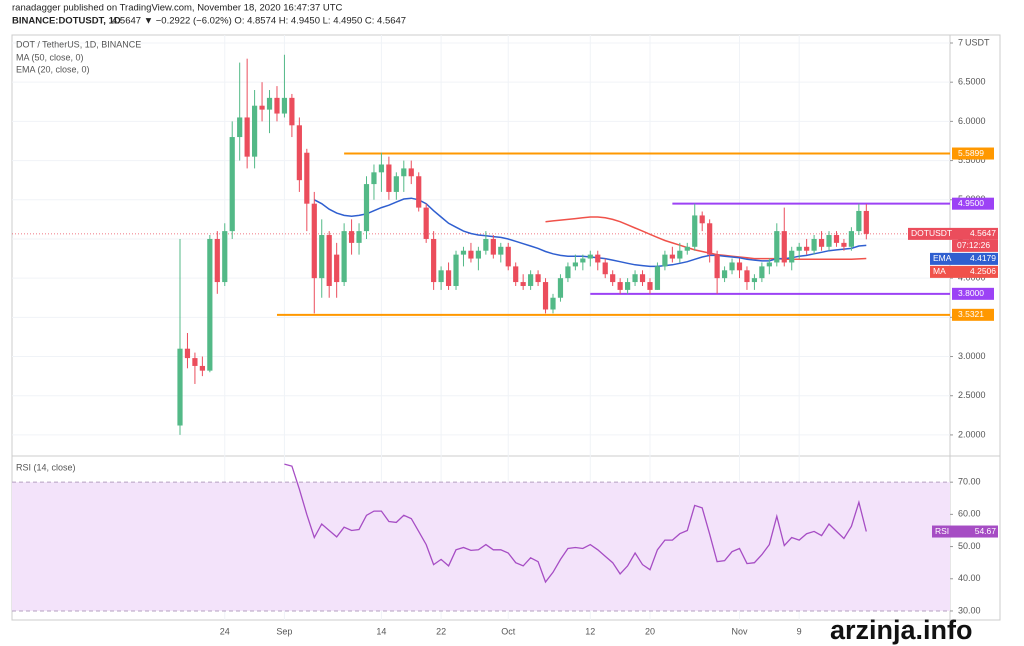 The width and height of the screenshot is (1024, 646). Describe the element at coordinates (441, 631) in the screenshot. I see `x-tick-label: 22` at that location.